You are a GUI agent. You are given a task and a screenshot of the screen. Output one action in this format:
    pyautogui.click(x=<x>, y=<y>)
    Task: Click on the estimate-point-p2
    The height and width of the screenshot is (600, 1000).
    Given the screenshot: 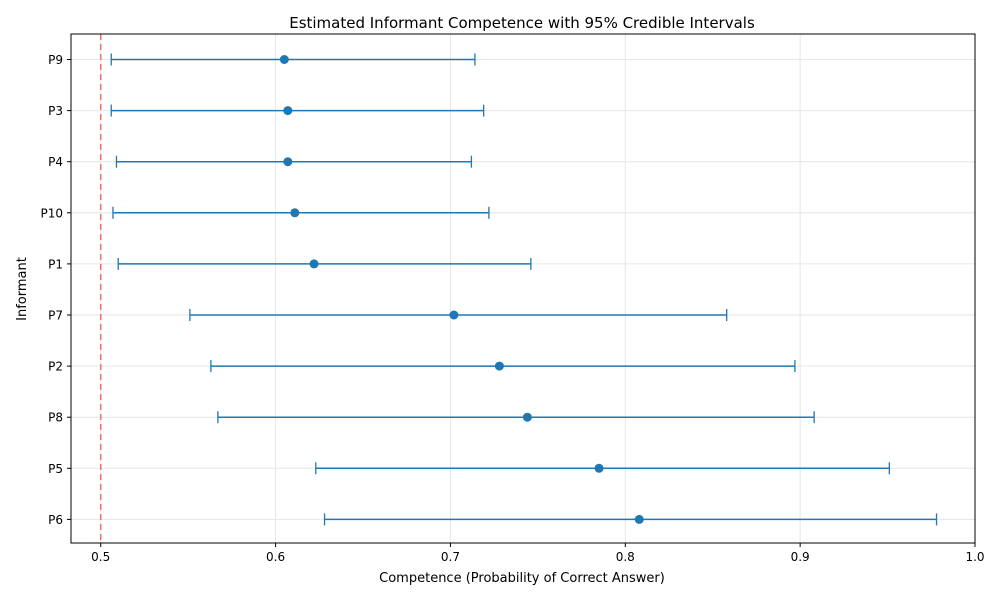 What is the action you would take?
    pyautogui.click(x=499, y=366)
    